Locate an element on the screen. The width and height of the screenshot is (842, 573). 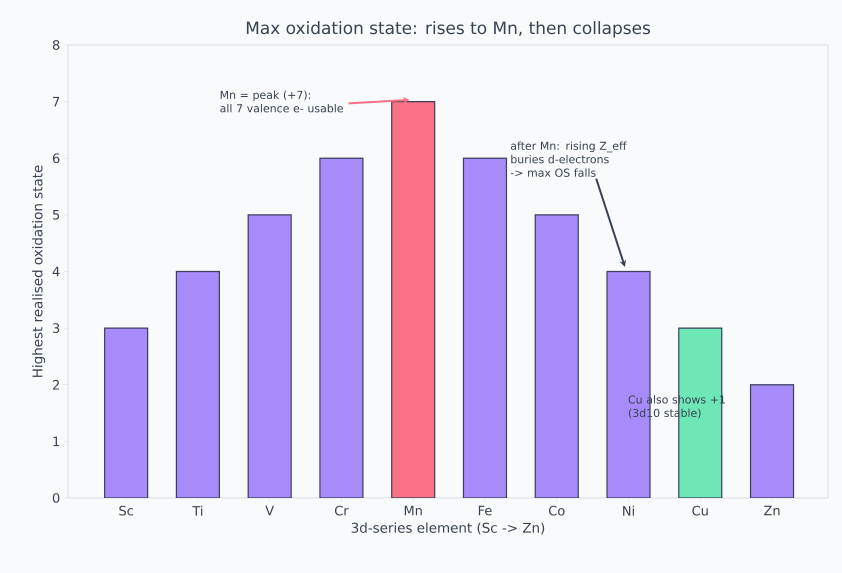
x-tick-label: Co is located at coordinates (556, 511).